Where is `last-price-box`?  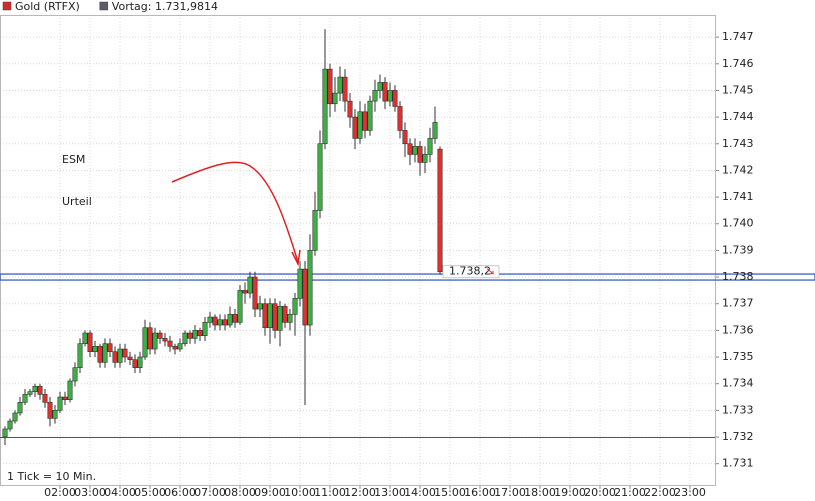 last-price-box is located at coordinates (471, 272).